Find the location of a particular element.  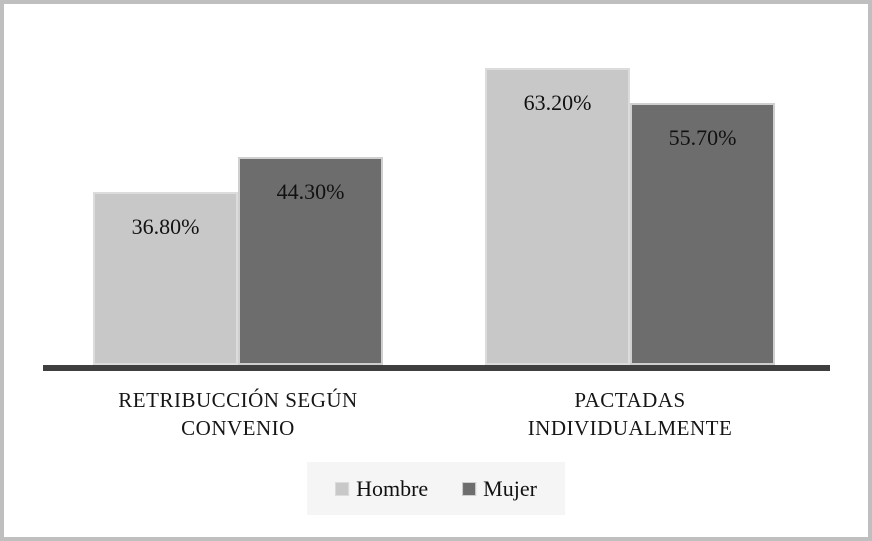

bar-hombre-category-1: 36.80% is located at coordinates (165, 278).